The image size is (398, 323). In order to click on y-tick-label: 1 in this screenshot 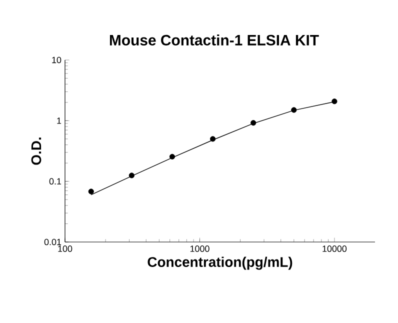, I will do `click(59, 121)`.